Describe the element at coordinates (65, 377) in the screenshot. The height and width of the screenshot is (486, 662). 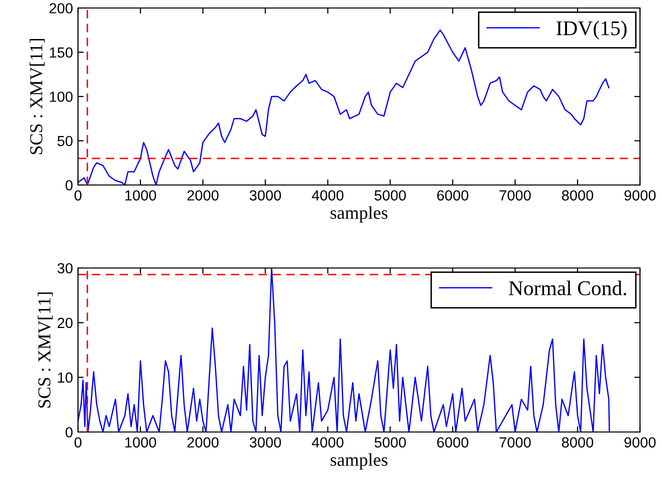
I see `y-tick-label: 10` at that location.